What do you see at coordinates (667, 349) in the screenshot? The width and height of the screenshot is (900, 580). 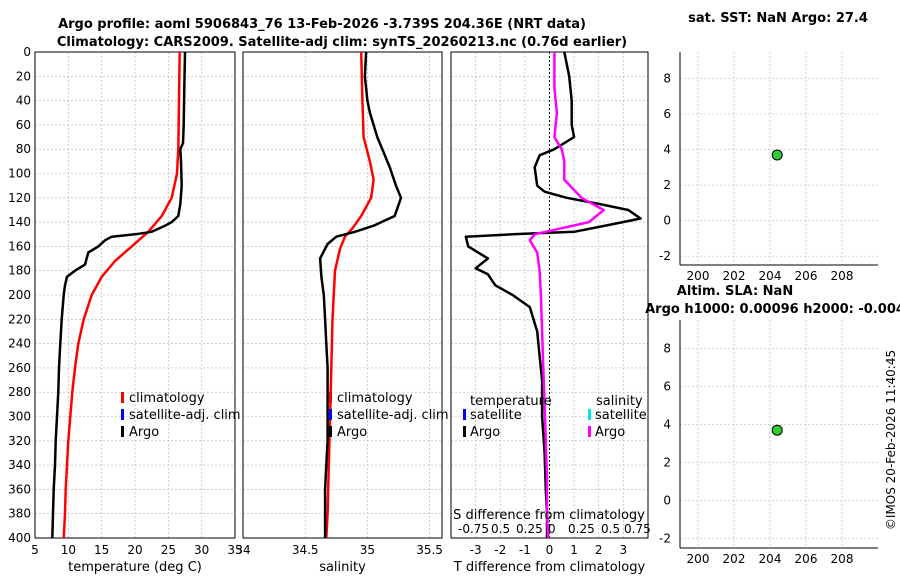 I see `sla-ytick-label: 8` at bounding box center [667, 349].